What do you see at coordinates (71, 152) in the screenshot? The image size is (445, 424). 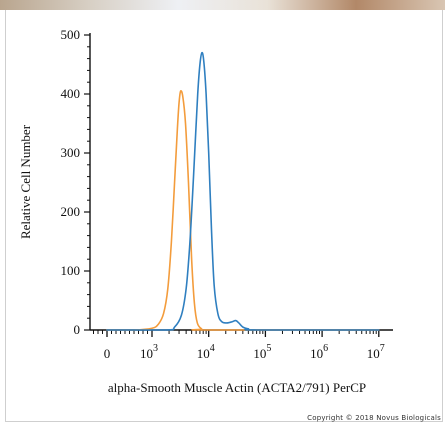 I see `y-tick-label: 300` at bounding box center [71, 152].